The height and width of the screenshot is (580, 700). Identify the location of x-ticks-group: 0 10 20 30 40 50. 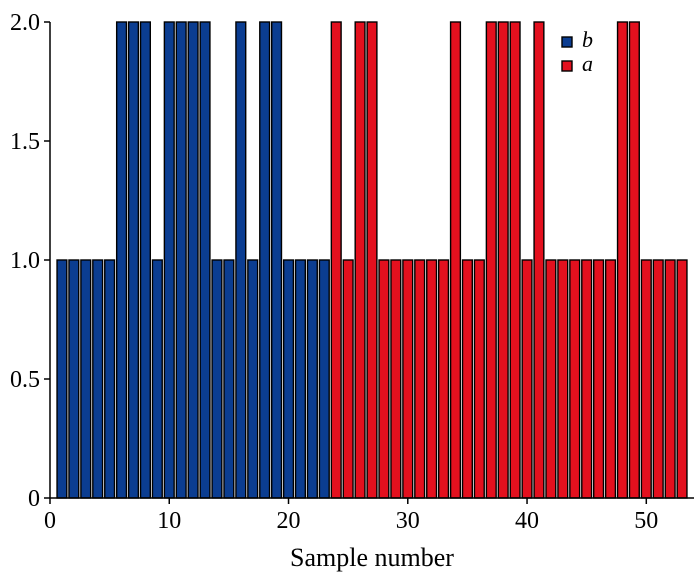
(351, 516).